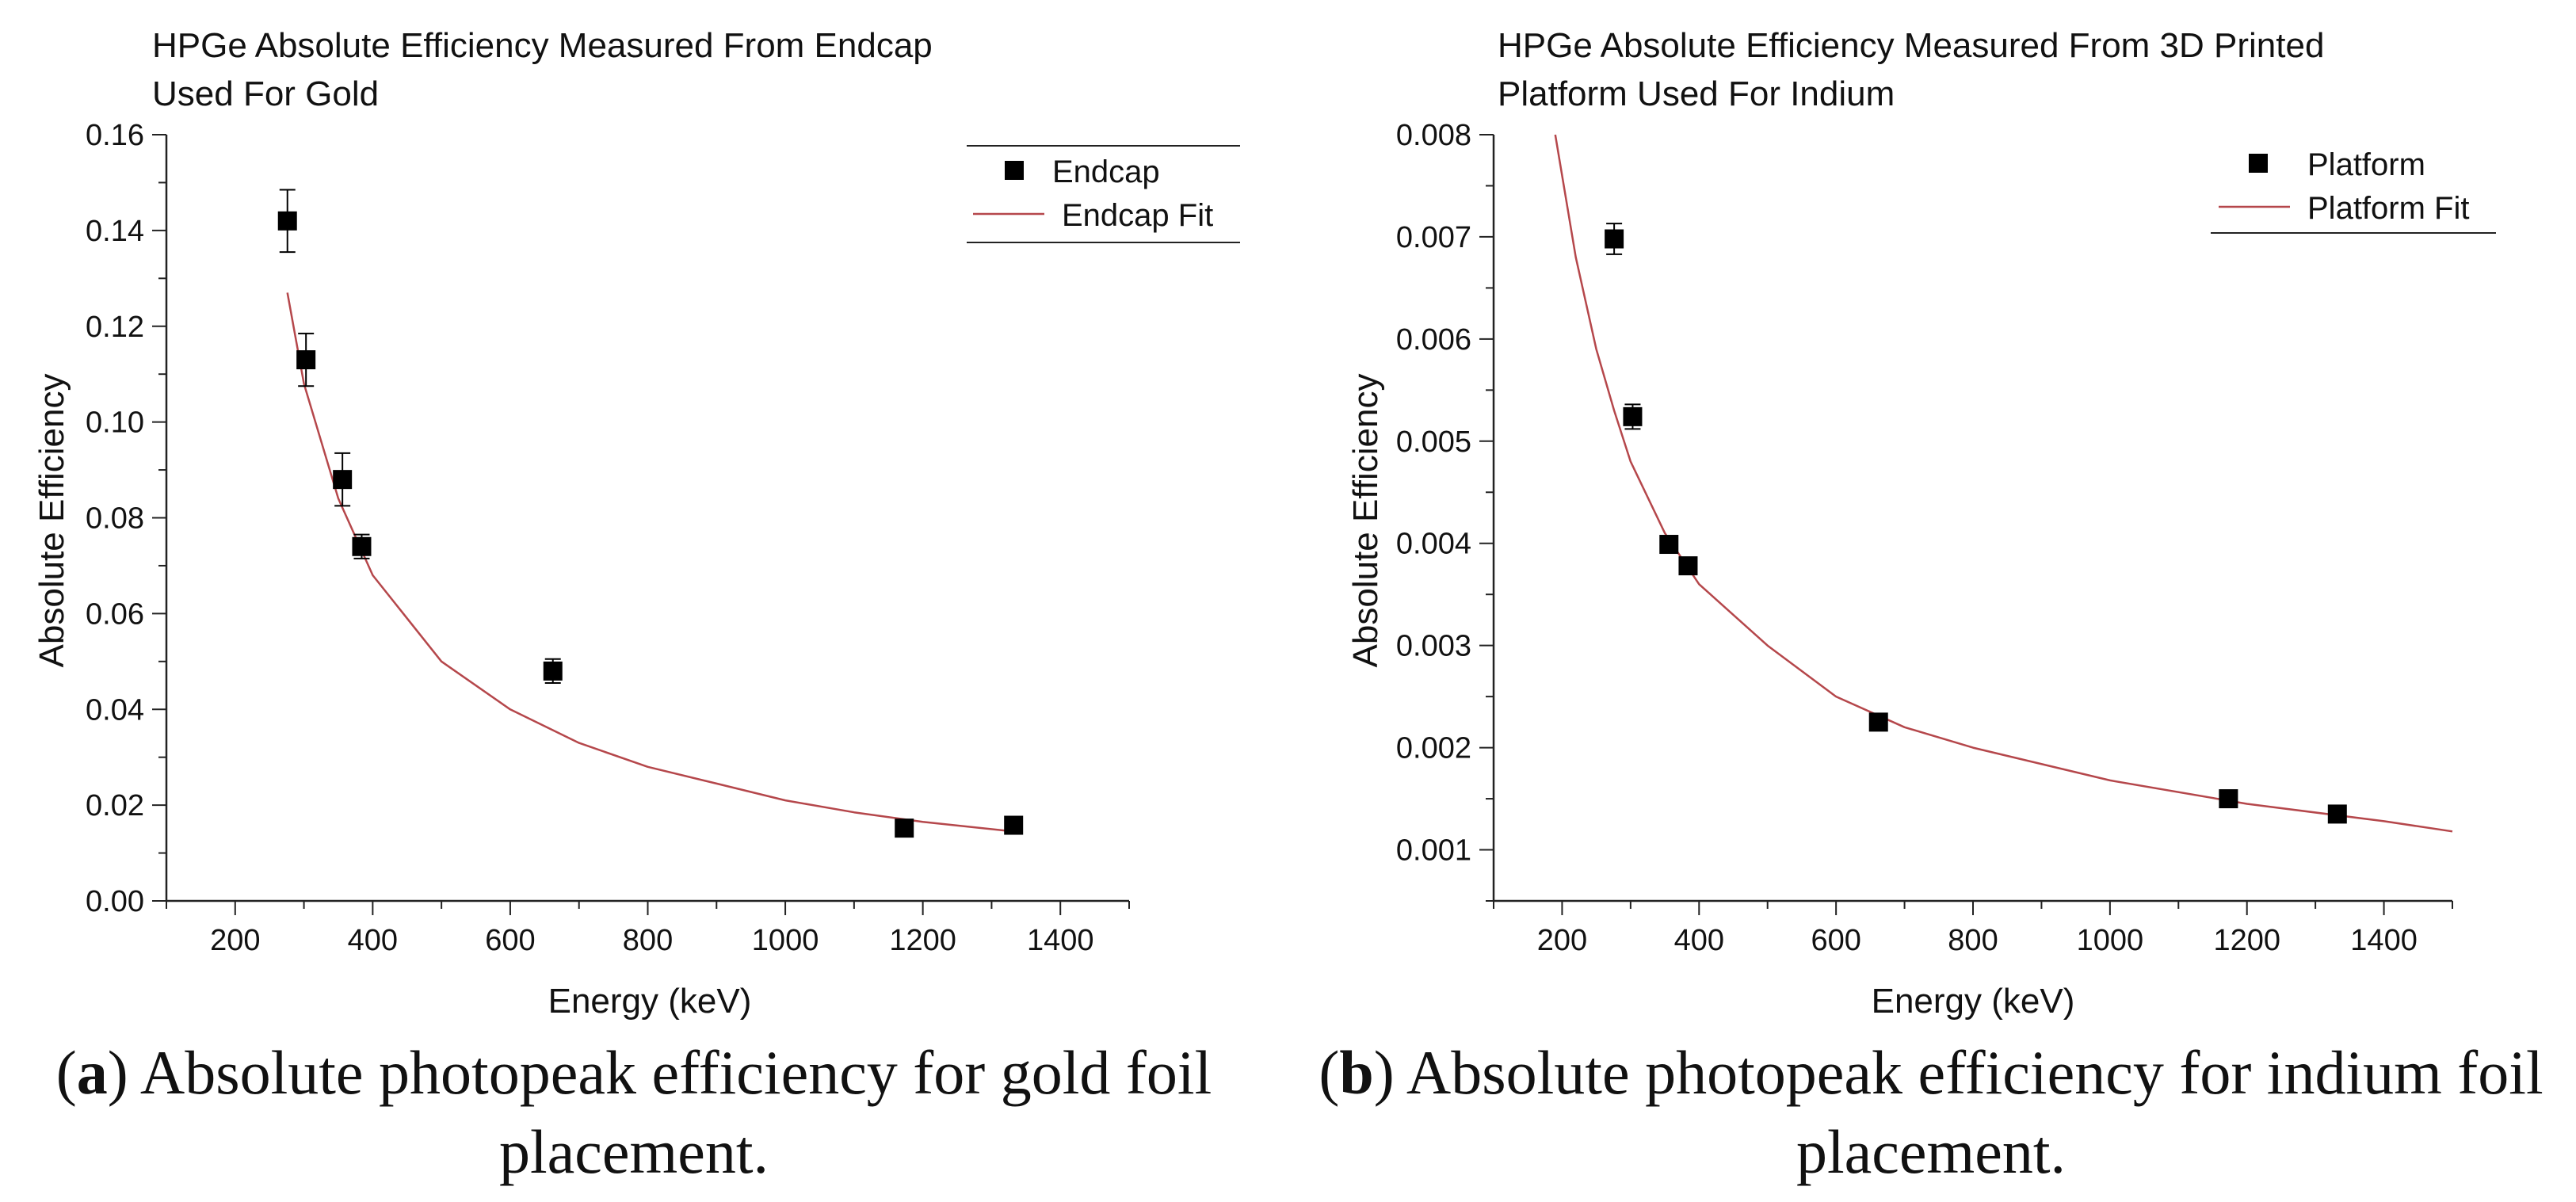 The height and width of the screenshot is (1202, 2576). What do you see at coordinates (115, 327) in the screenshot?
I see `chart-a-y-tick-label: 0.12` at bounding box center [115, 327].